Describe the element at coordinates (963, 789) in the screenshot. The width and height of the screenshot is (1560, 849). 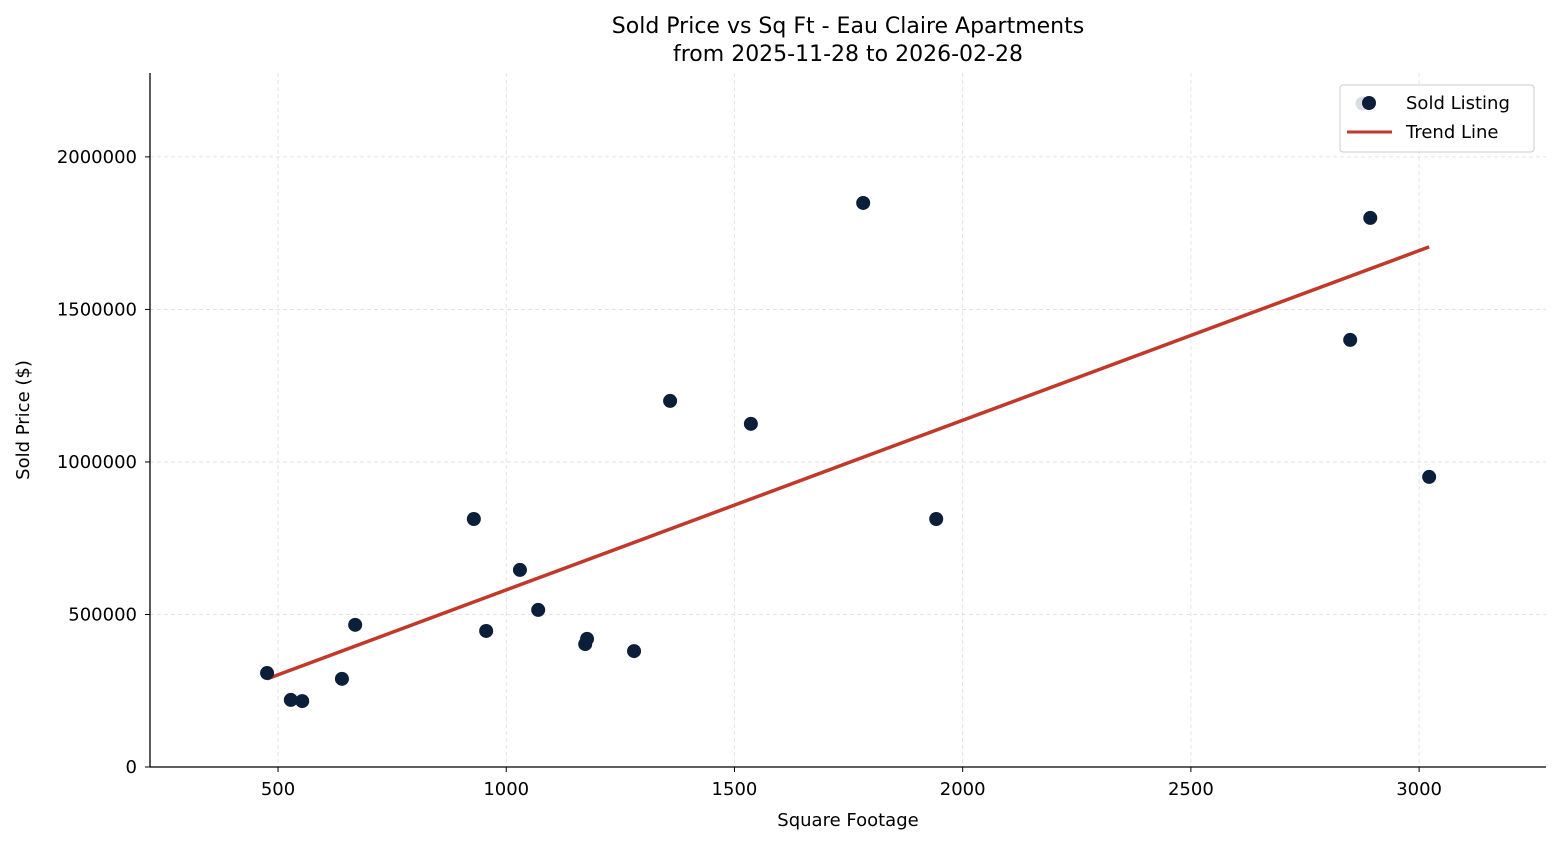
I see `x-tick-label: 2000` at that location.